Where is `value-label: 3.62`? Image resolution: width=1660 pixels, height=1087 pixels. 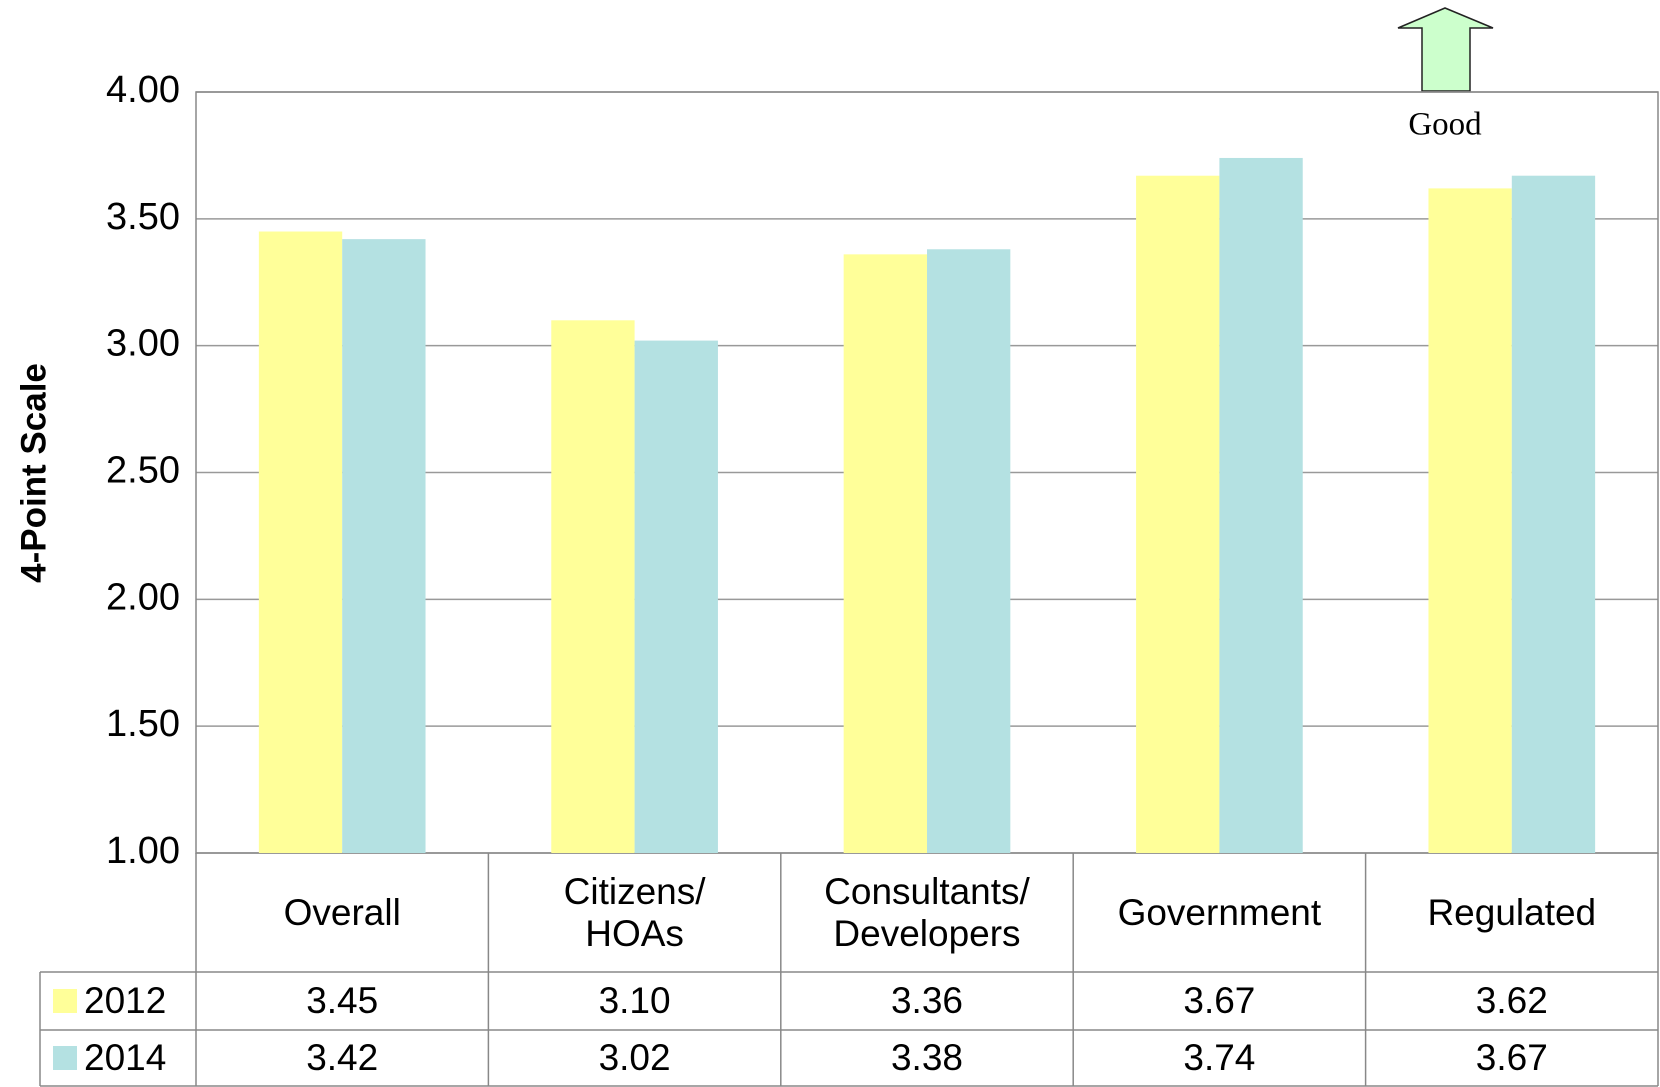 value-label: 3.62 is located at coordinates (1511, 1000).